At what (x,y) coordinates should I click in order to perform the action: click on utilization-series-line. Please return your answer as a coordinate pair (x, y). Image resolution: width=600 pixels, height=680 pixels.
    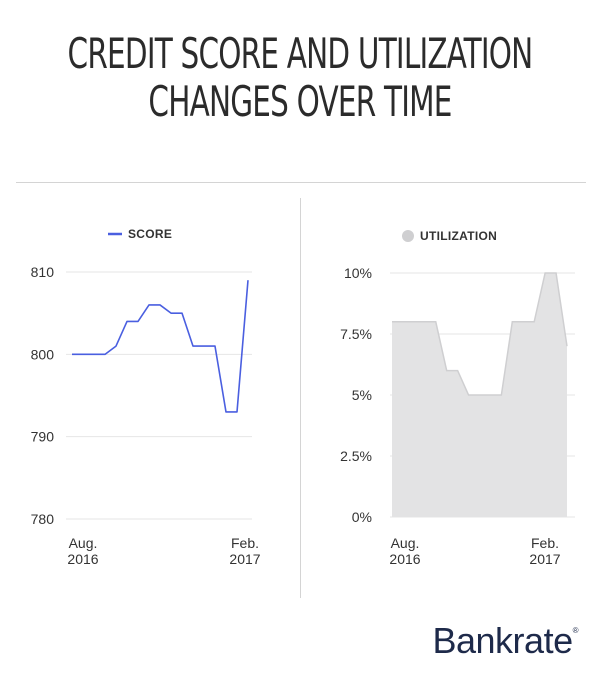
    Looking at the image, I should click on (480, 334).